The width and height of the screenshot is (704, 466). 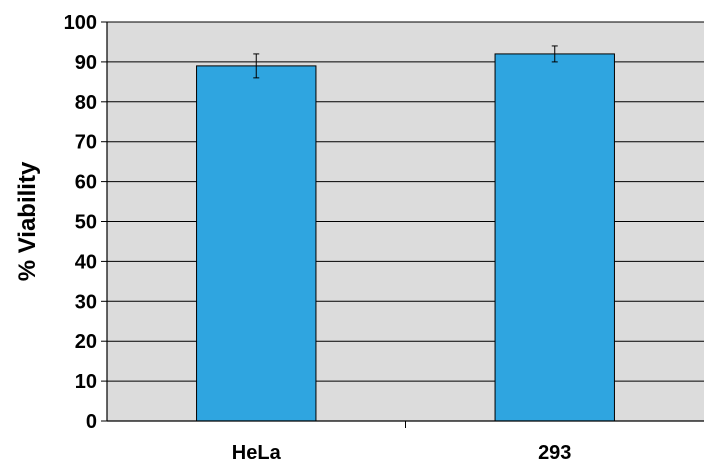 What do you see at coordinates (91, 422) in the screenshot?
I see `y-tick-label: 0` at bounding box center [91, 422].